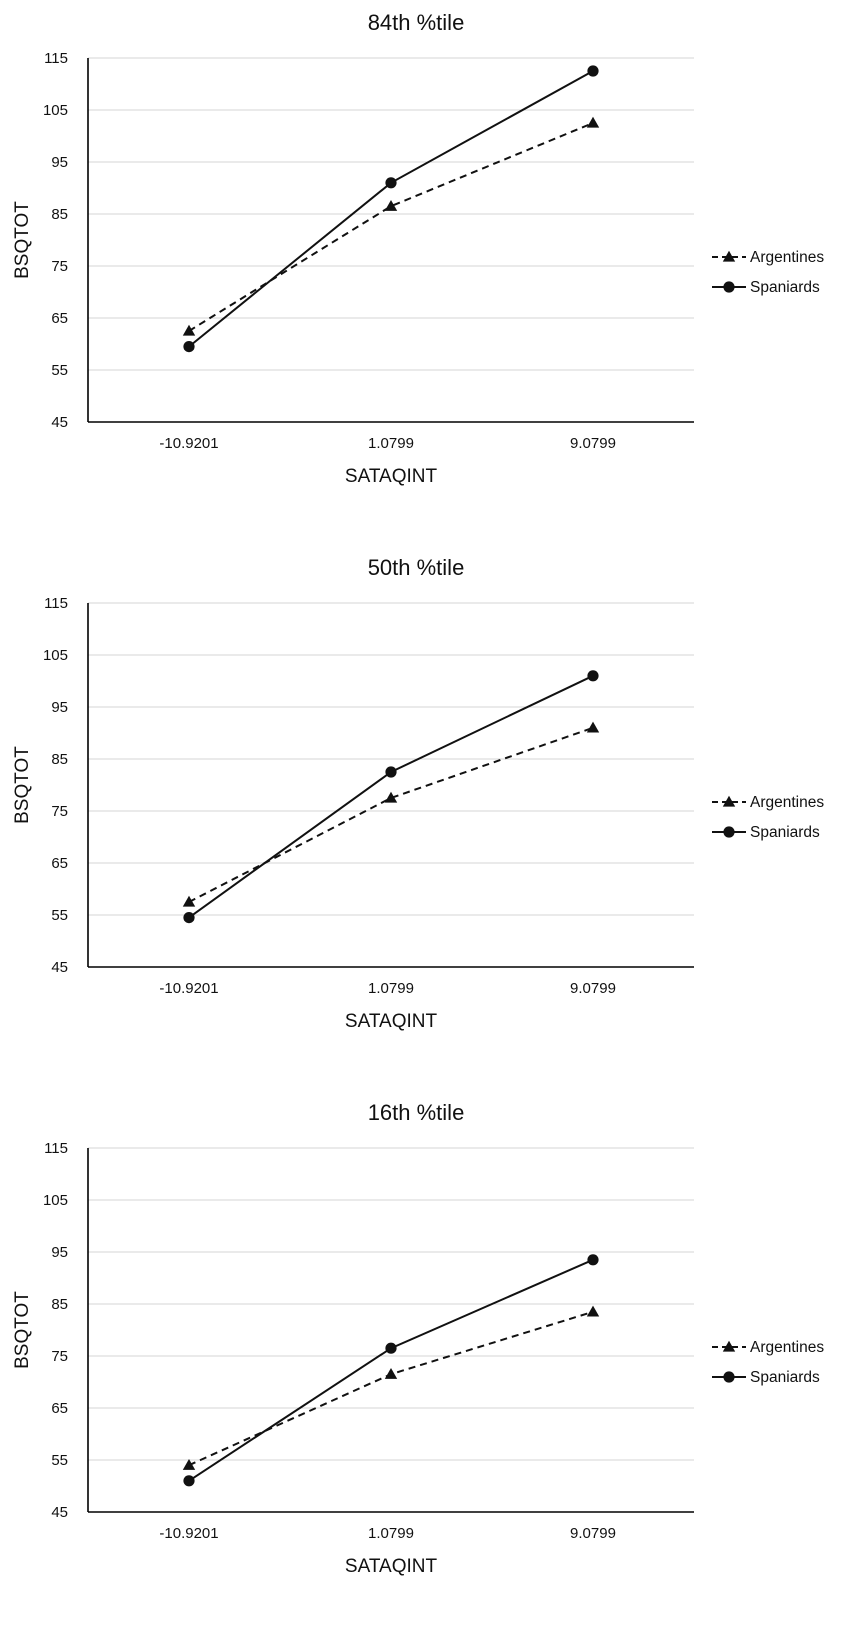 Image resolution: width=866 pixels, height=1636 pixels. What do you see at coordinates (416, 22) in the screenshot?
I see `chart-title: 84th %tile` at bounding box center [416, 22].